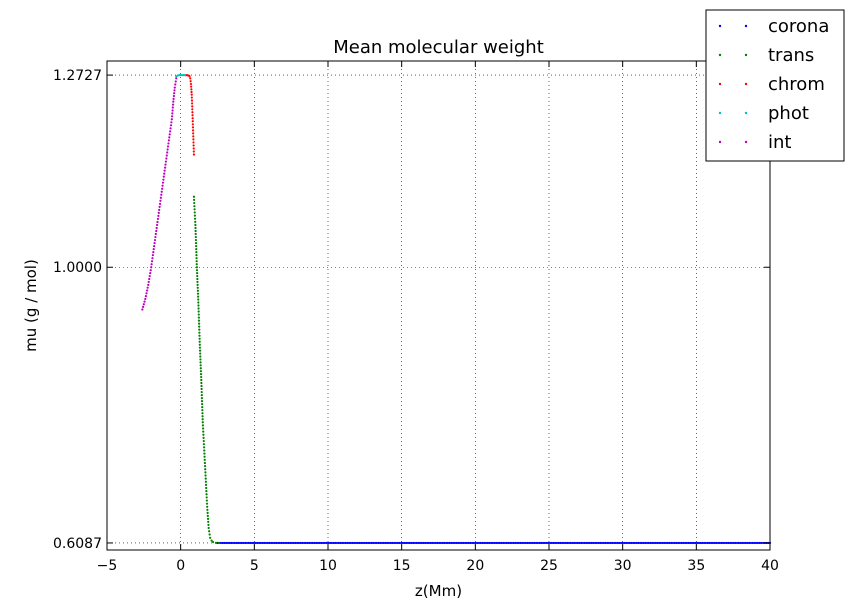 The height and width of the screenshot is (612, 856). What do you see at coordinates (766, 55) in the screenshot?
I see `legend-item-trans: trans` at bounding box center [766, 55].